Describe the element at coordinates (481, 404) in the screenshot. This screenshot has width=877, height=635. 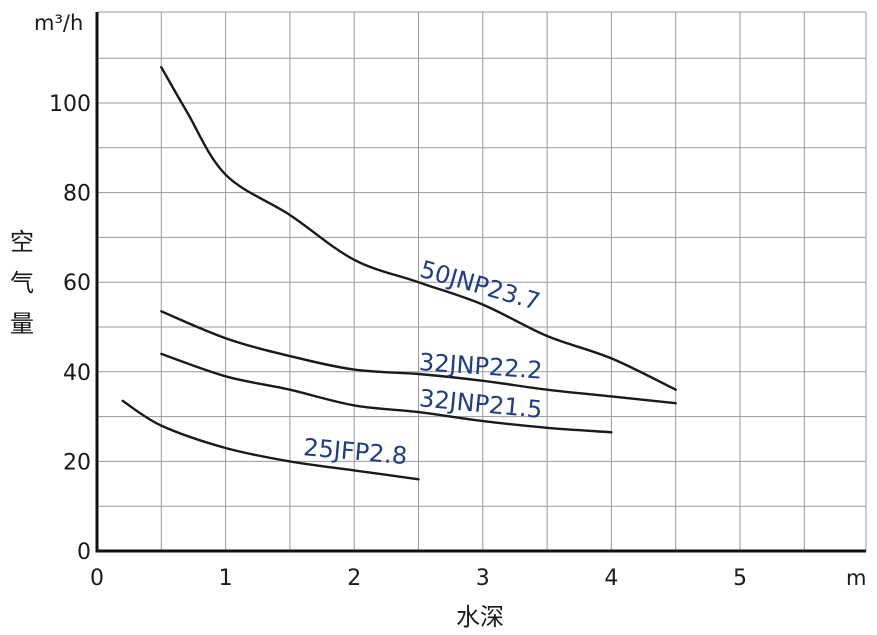
I see `series-label-32JNP21.5: 32JNP21.5` at that location.